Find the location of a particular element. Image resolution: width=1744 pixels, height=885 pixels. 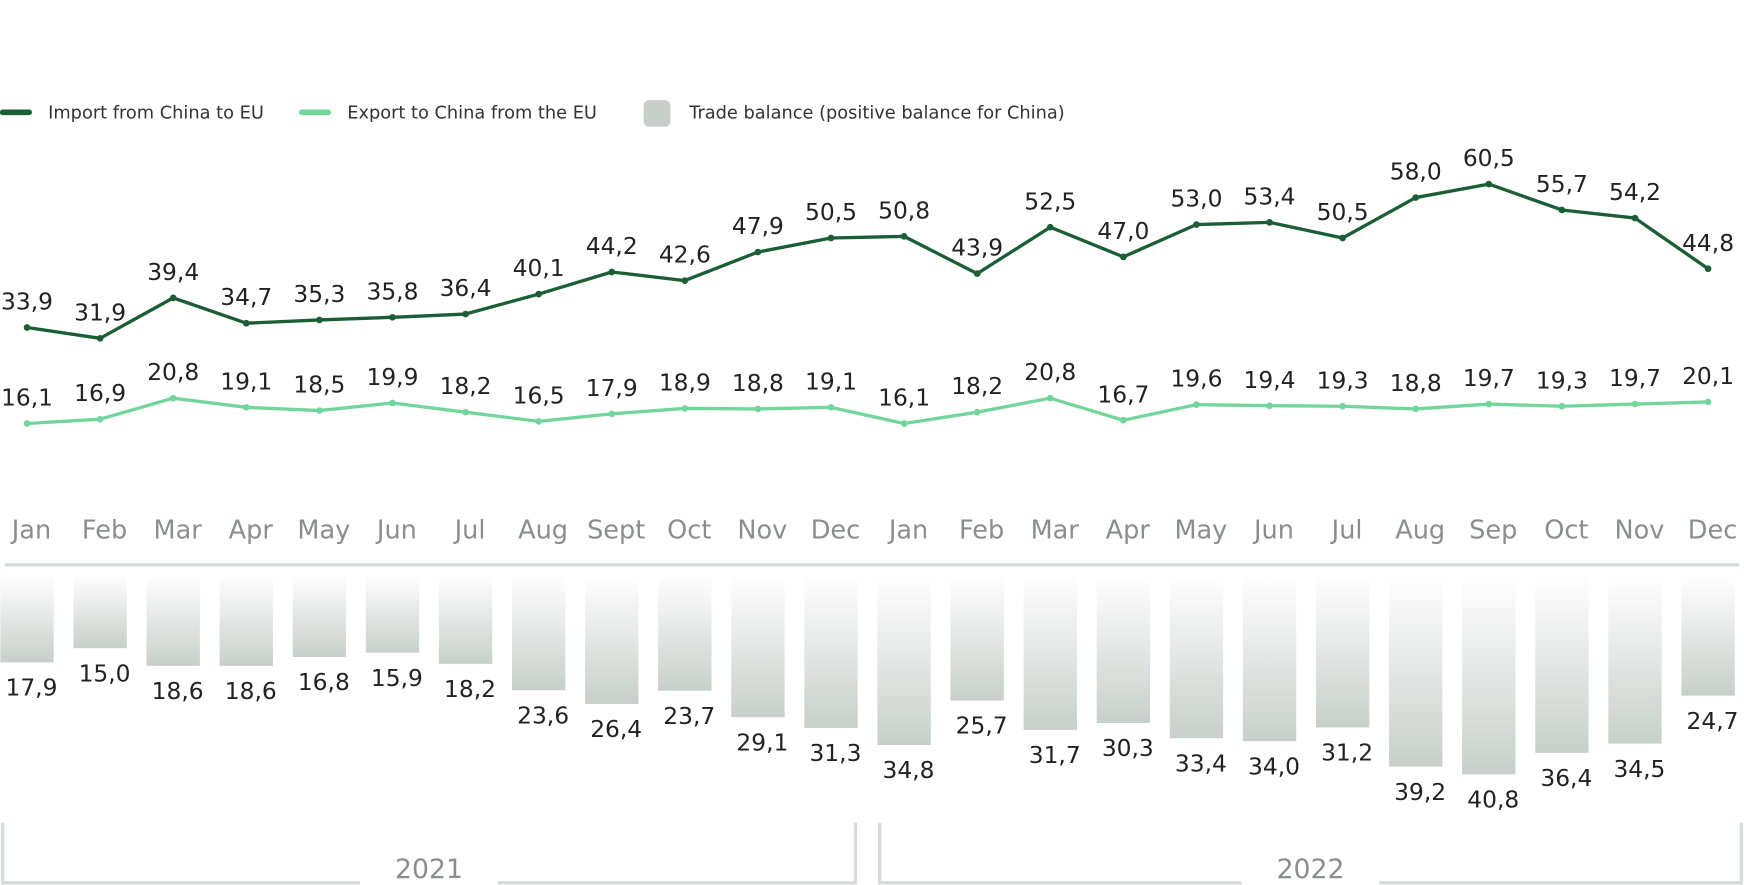

data-label: 19,9 is located at coordinates (392, 377).